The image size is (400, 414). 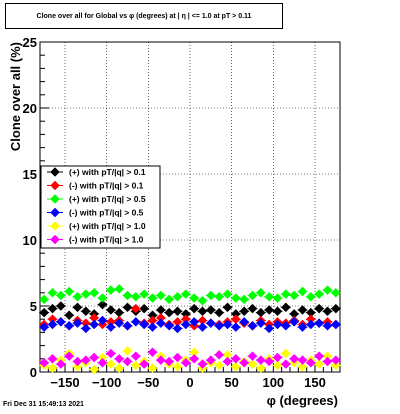 What do you see at coordinates (106, 186) in the screenshot?
I see `legend-label: (-) with pT/|q| > 0.1` at bounding box center [106, 186].